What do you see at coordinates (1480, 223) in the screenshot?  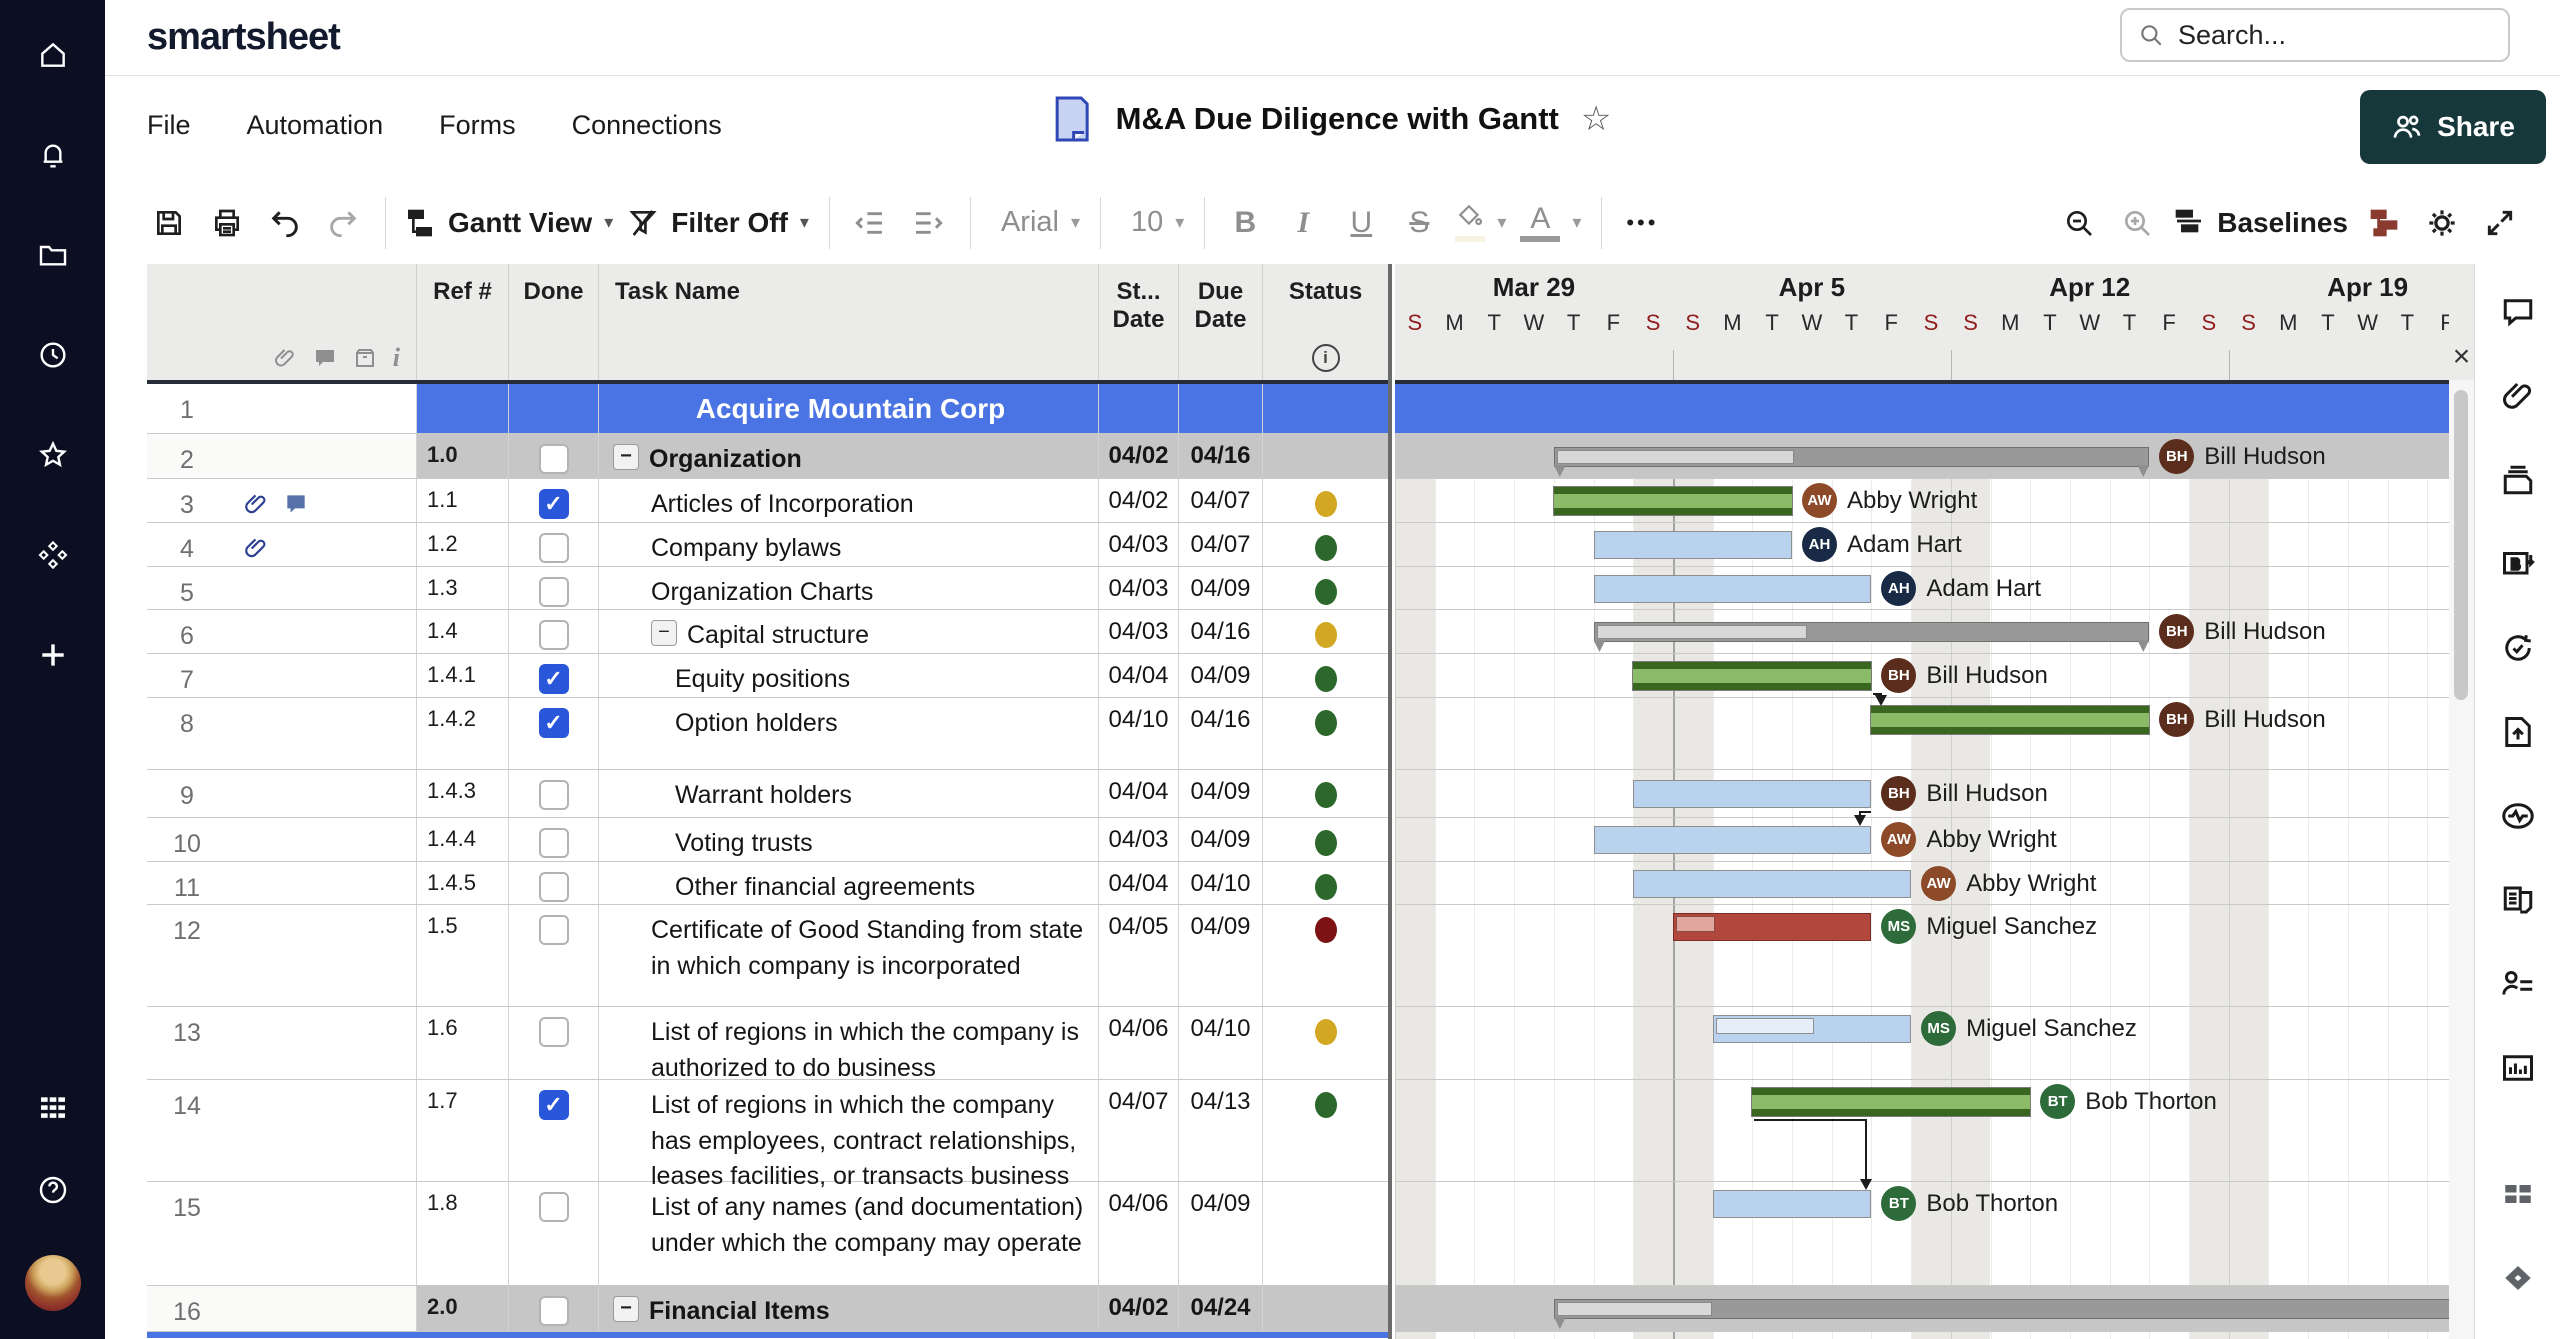 I see `fill-color-button: ▾` at bounding box center [1480, 223].